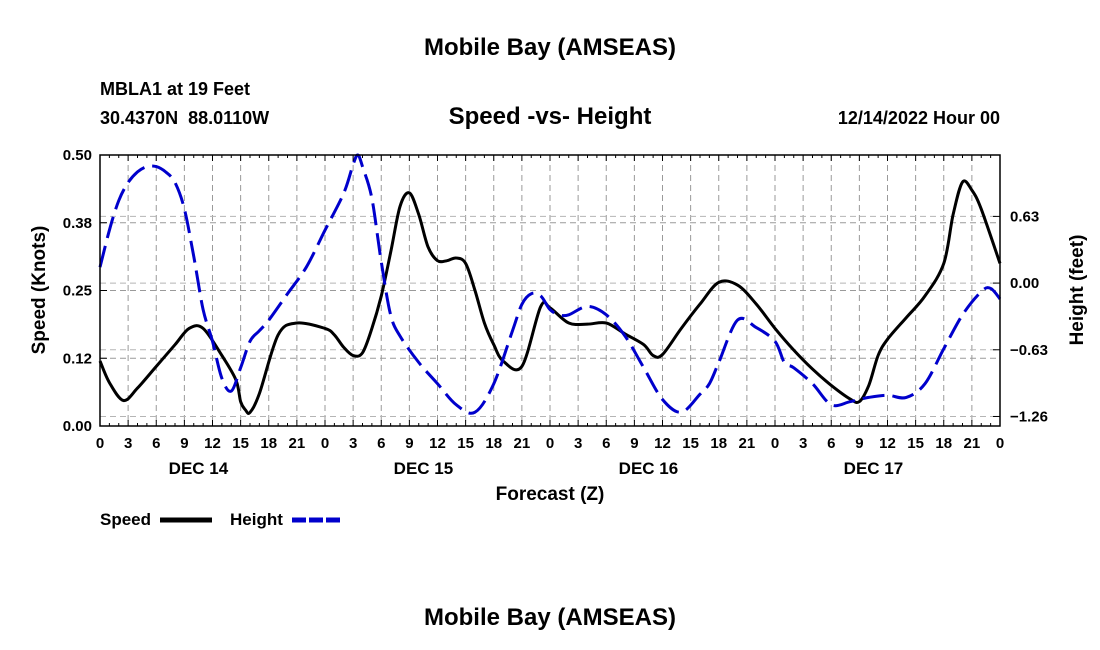 The width and height of the screenshot is (1100, 650). I want to click on repeat-page-title: Mobile Bay (AMSEAS), so click(550, 617).